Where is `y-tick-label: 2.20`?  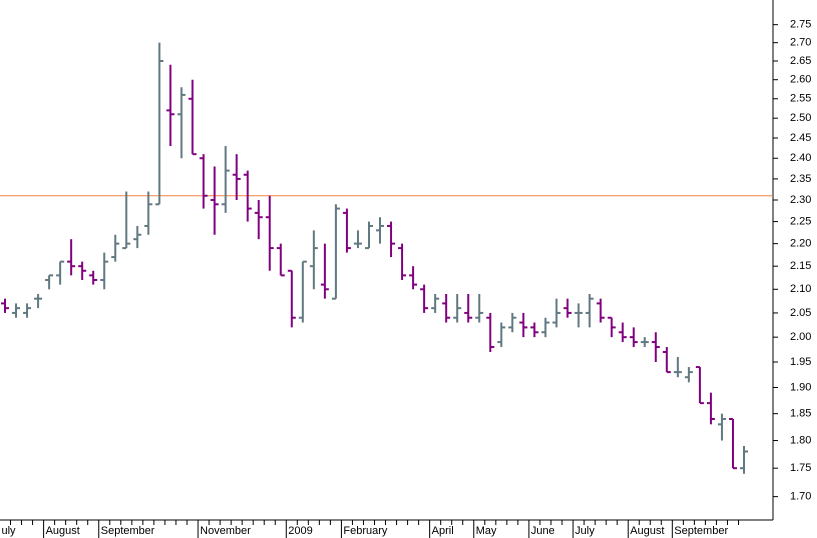 y-tick-label: 2.20 is located at coordinates (800, 244).